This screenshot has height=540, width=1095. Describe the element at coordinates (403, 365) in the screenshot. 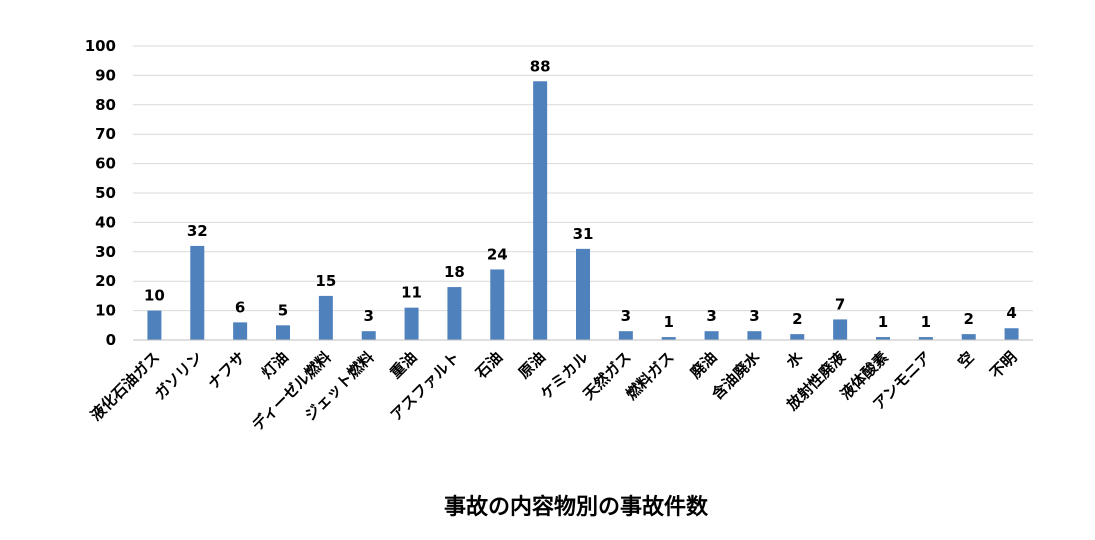

I see `category-label: 重油` at that location.